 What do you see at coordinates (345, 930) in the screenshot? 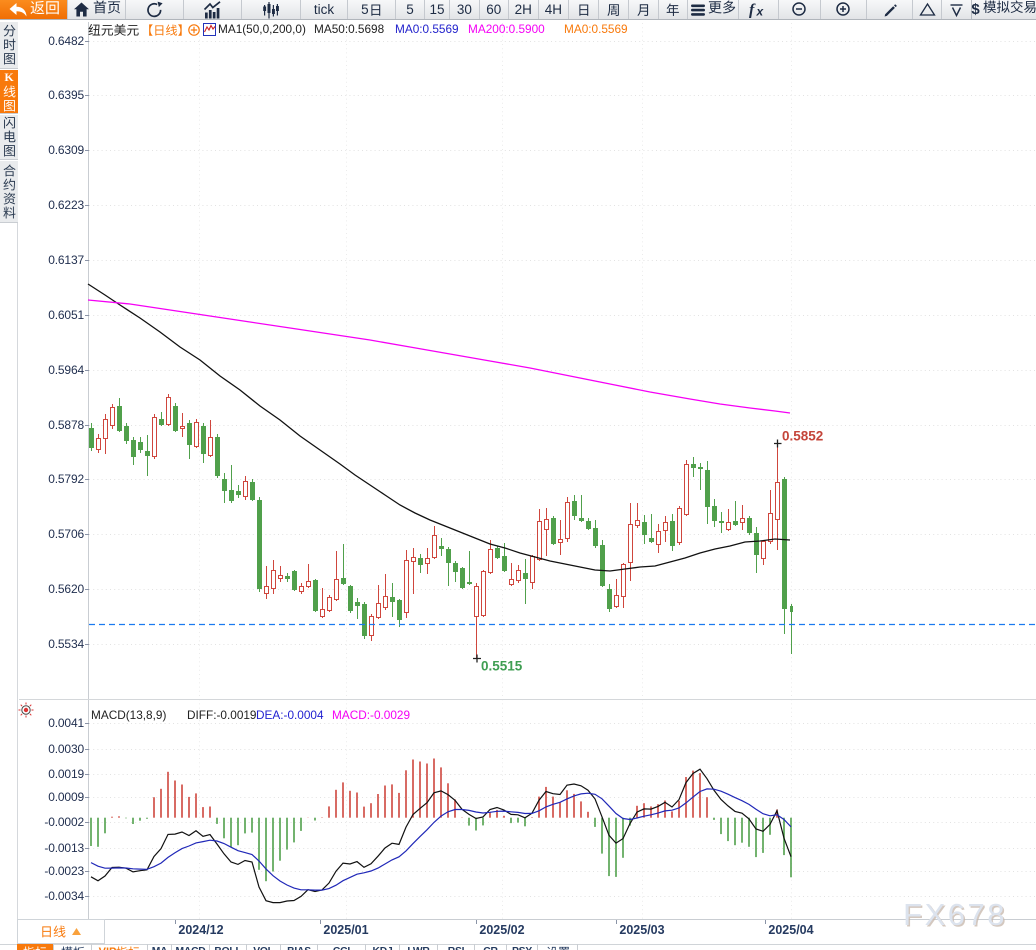
I see `svg-text: 2025/01` at bounding box center [345, 930].